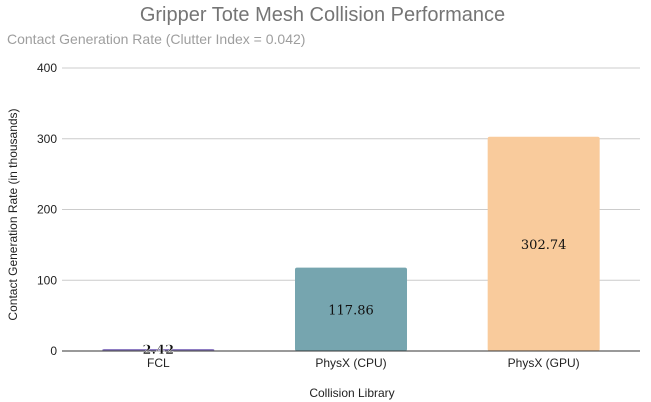  Describe the element at coordinates (351, 393) in the screenshot. I see `x-axis-title: Collision Library` at that location.